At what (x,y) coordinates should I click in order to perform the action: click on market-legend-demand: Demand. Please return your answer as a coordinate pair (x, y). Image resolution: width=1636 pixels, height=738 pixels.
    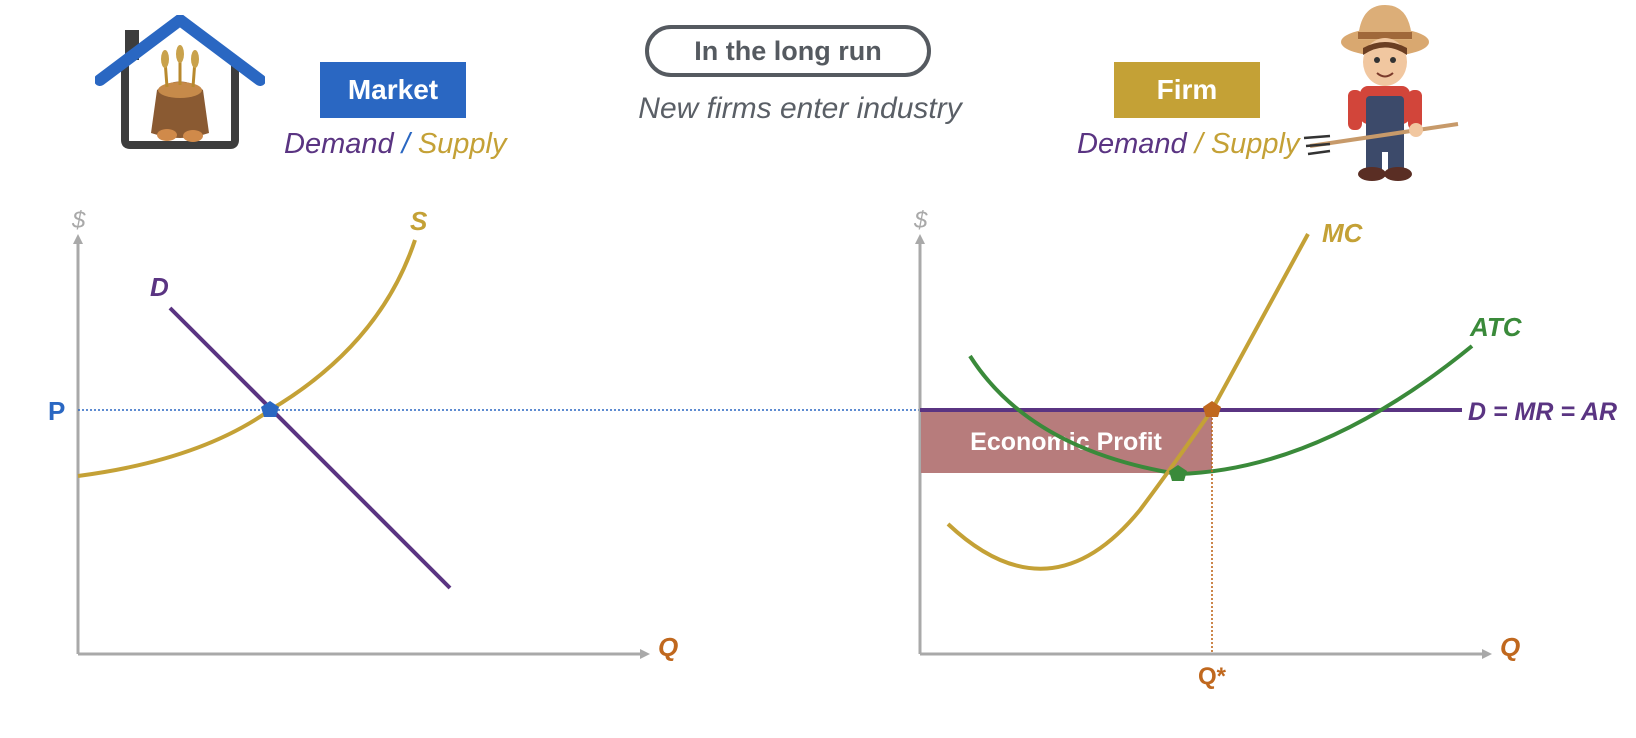
    Looking at the image, I should click on (339, 144).